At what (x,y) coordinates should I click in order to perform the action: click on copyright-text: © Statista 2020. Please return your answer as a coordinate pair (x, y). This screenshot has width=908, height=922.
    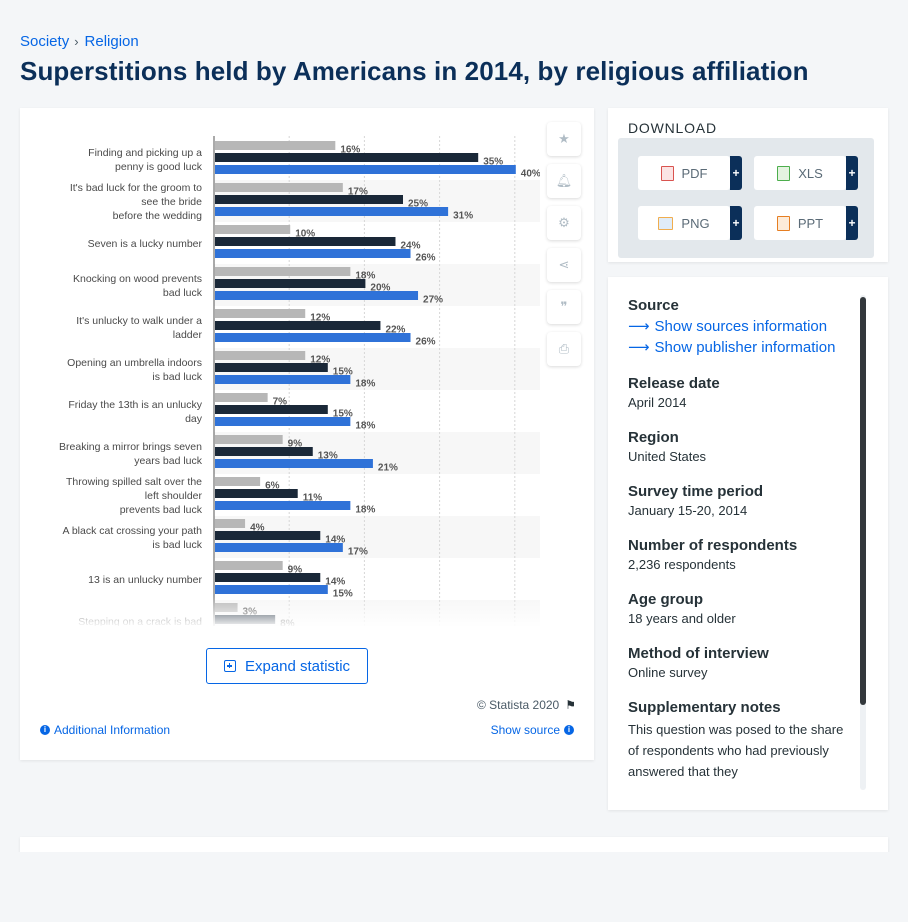
    Looking at the image, I should click on (518, 705).